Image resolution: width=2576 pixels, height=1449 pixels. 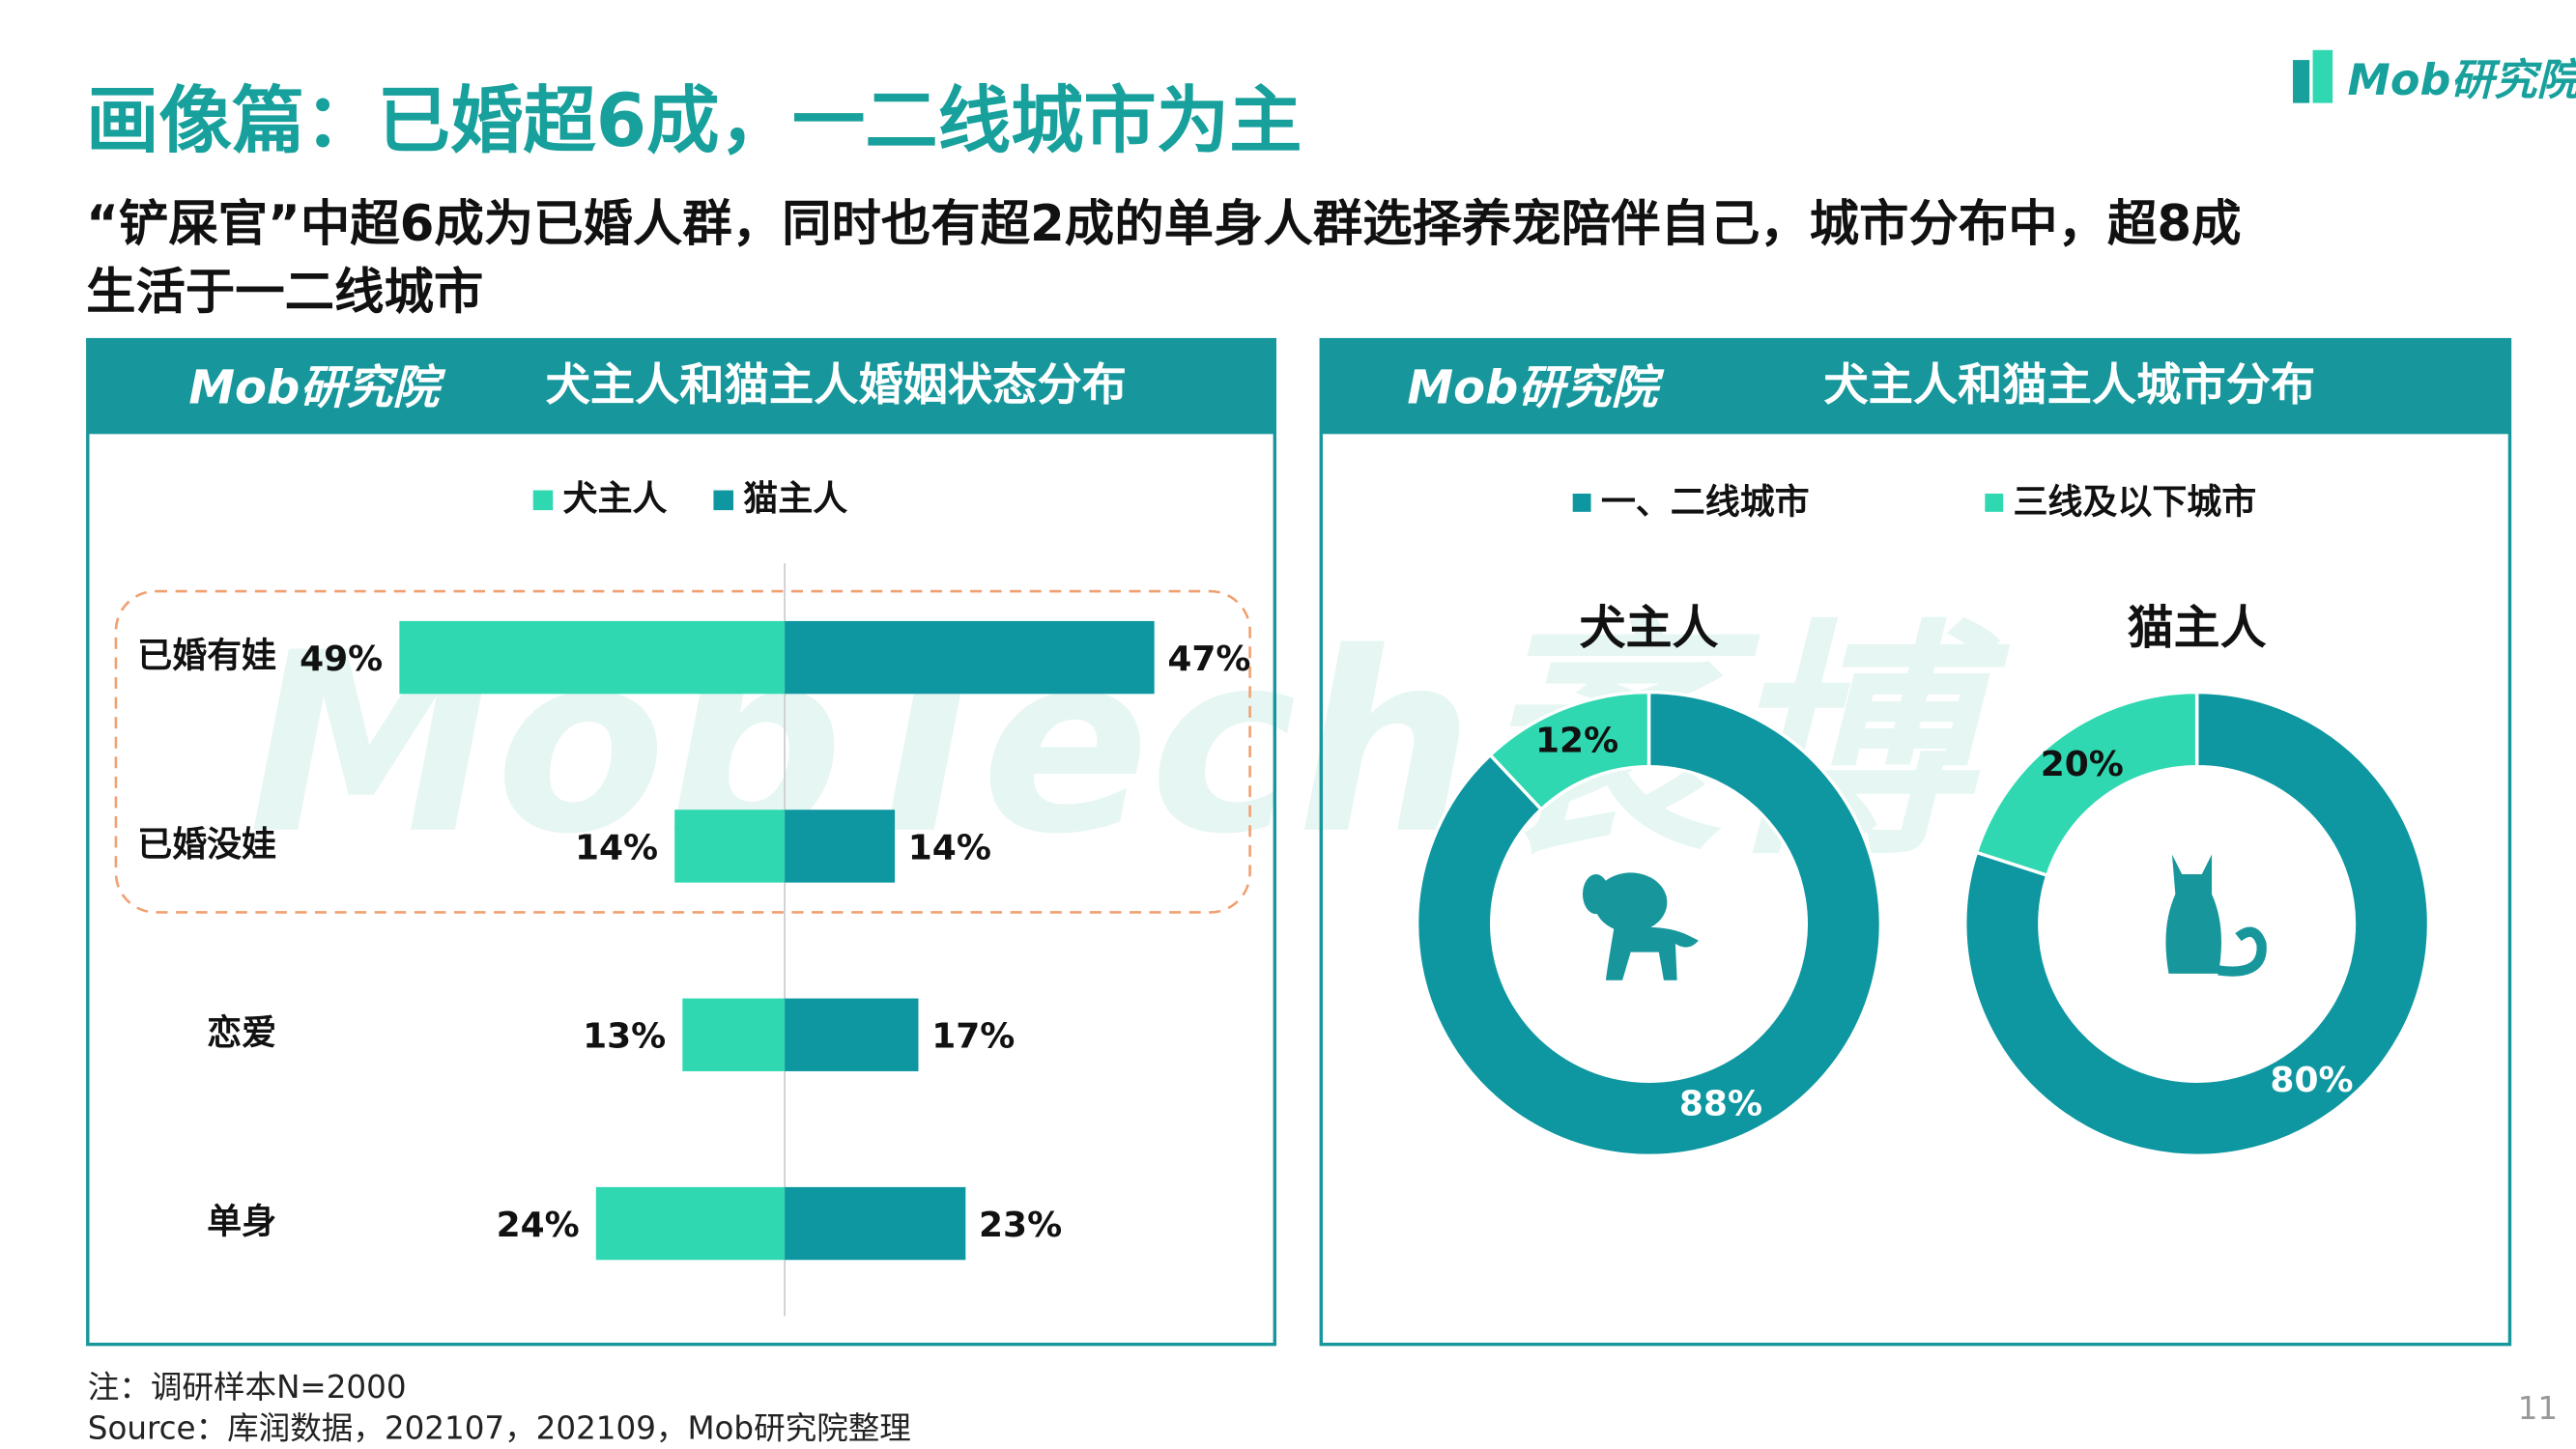 I want to click on legend-label: 一、二线城市, so click(x=1706, y=502).